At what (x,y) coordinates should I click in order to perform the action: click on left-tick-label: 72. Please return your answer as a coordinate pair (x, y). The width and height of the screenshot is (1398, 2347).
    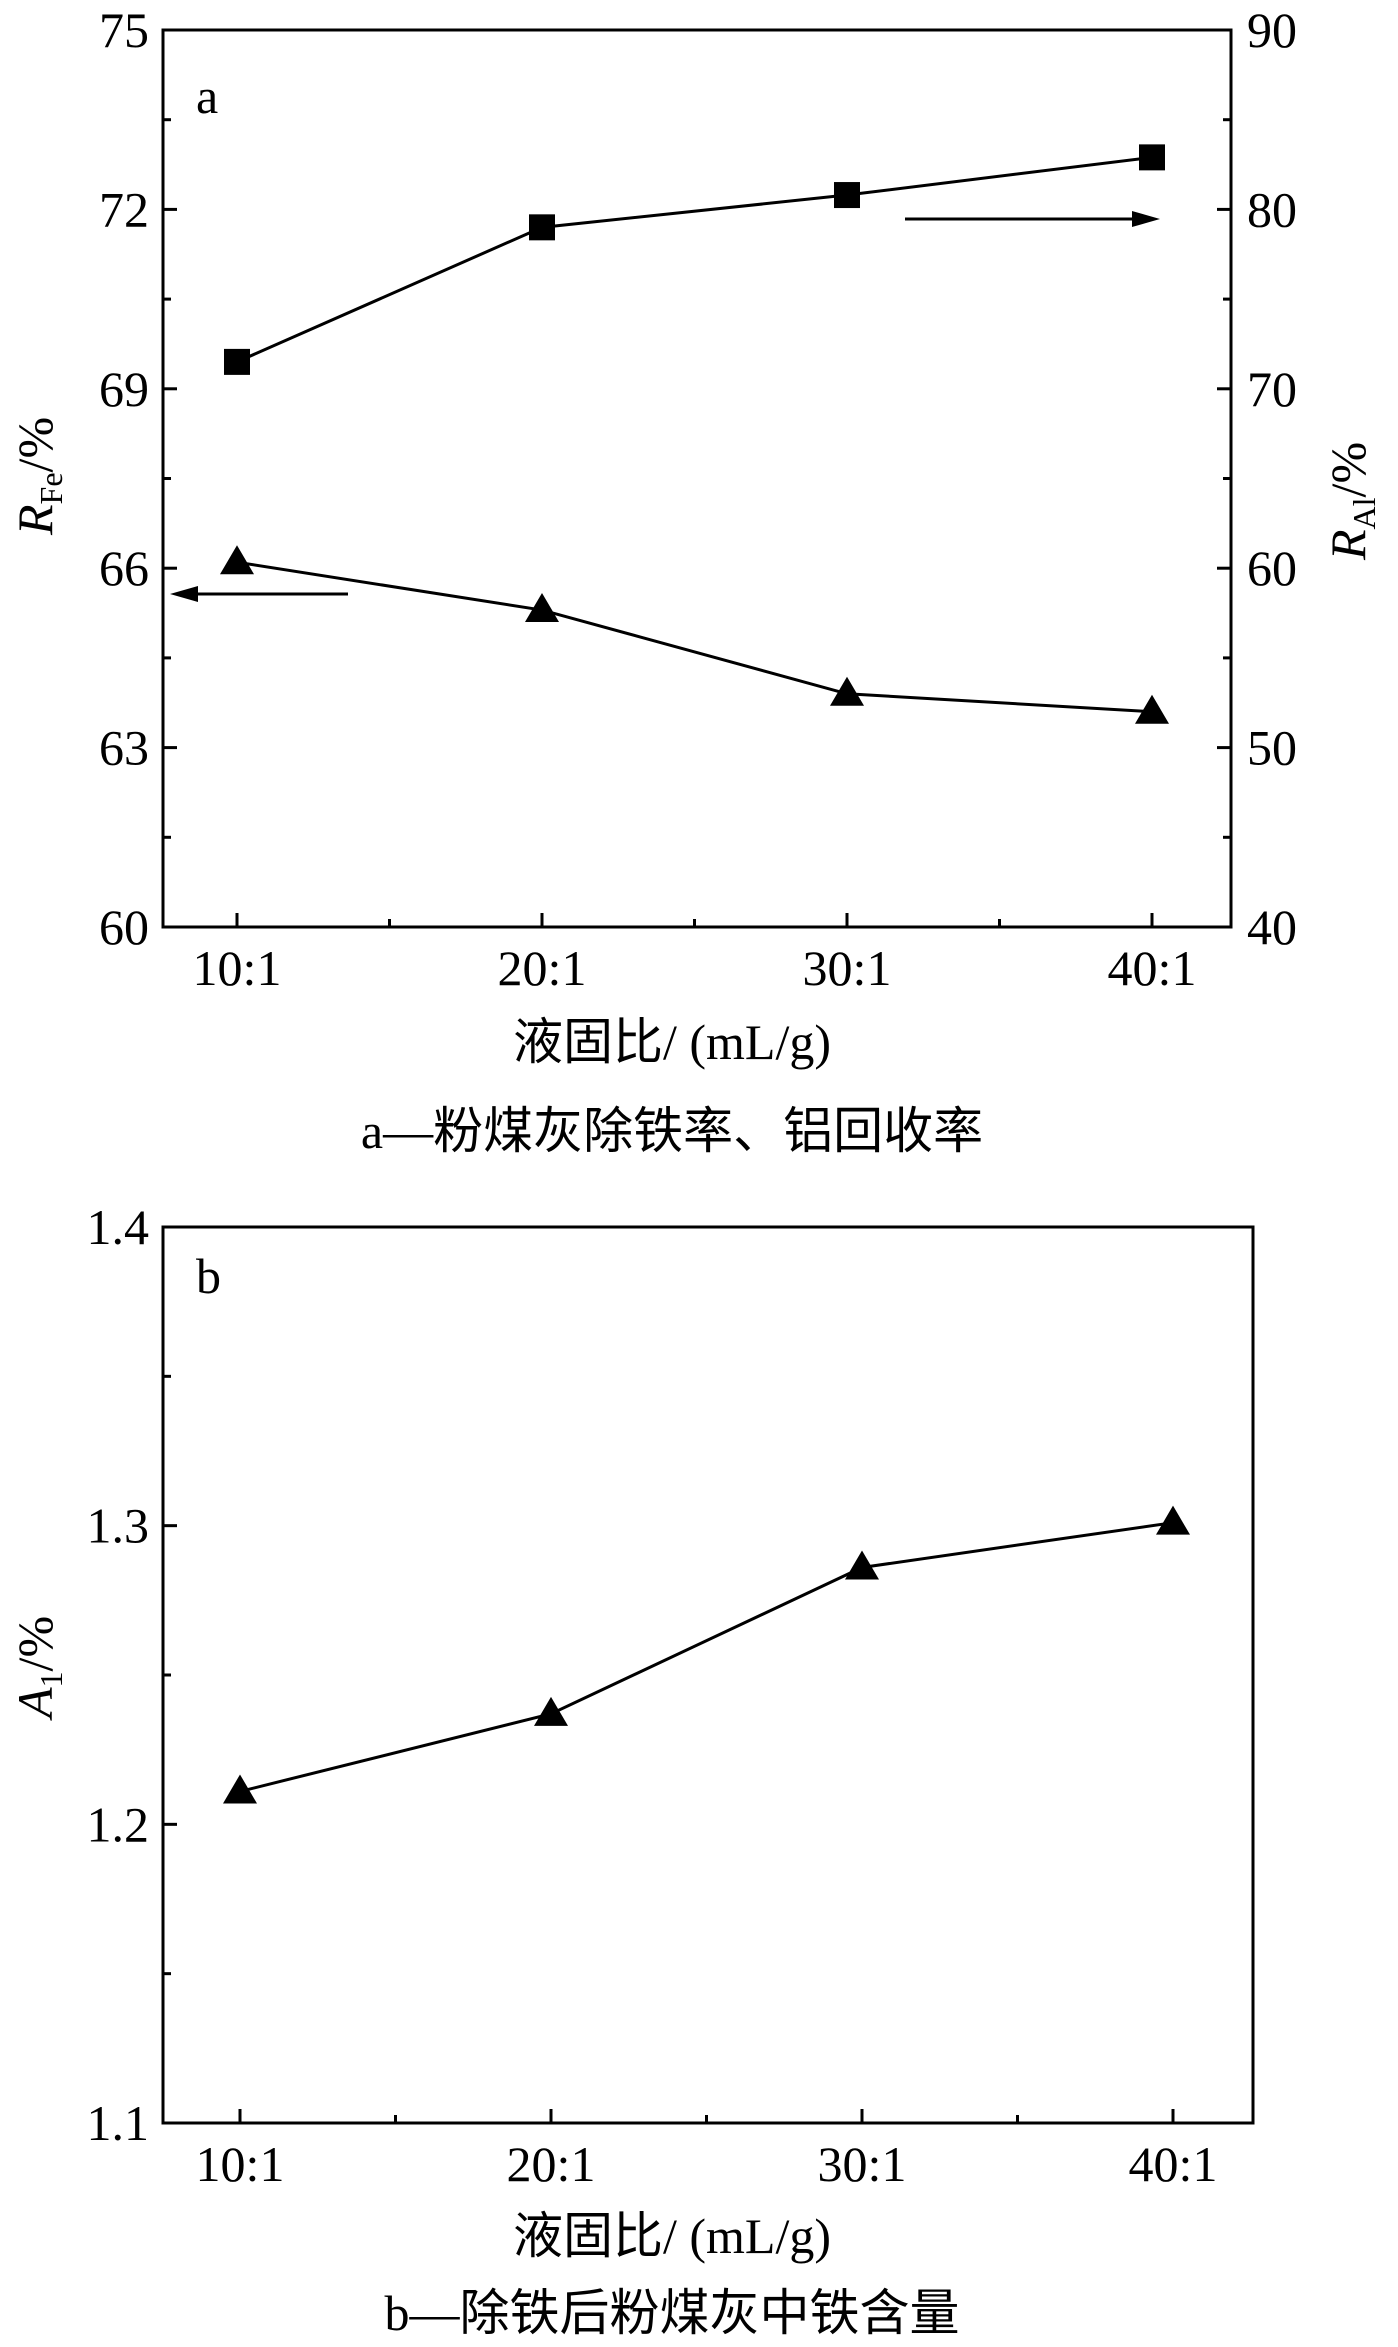
    Looking at the image, I should click on (124, 209).